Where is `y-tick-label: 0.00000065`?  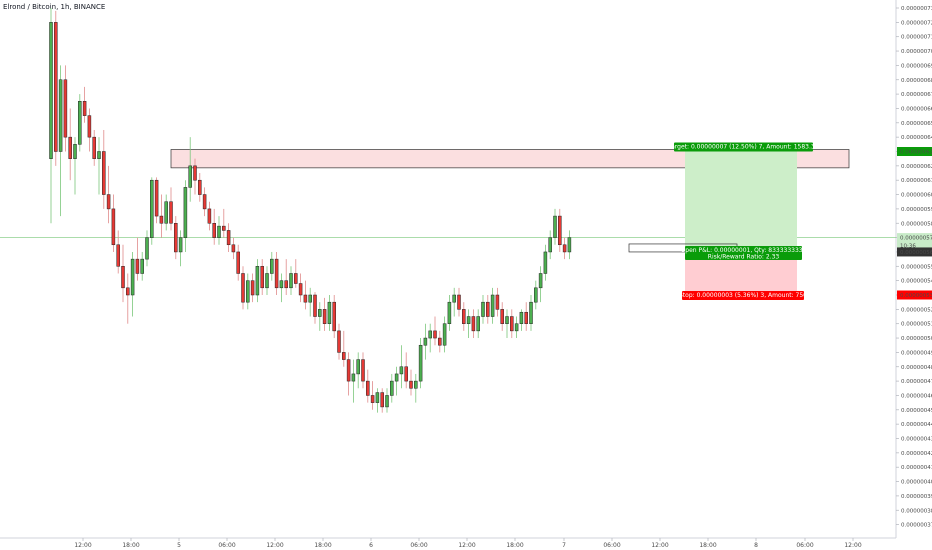
y-tick-label: 0.00000065 is located at coordinates (916, 124).